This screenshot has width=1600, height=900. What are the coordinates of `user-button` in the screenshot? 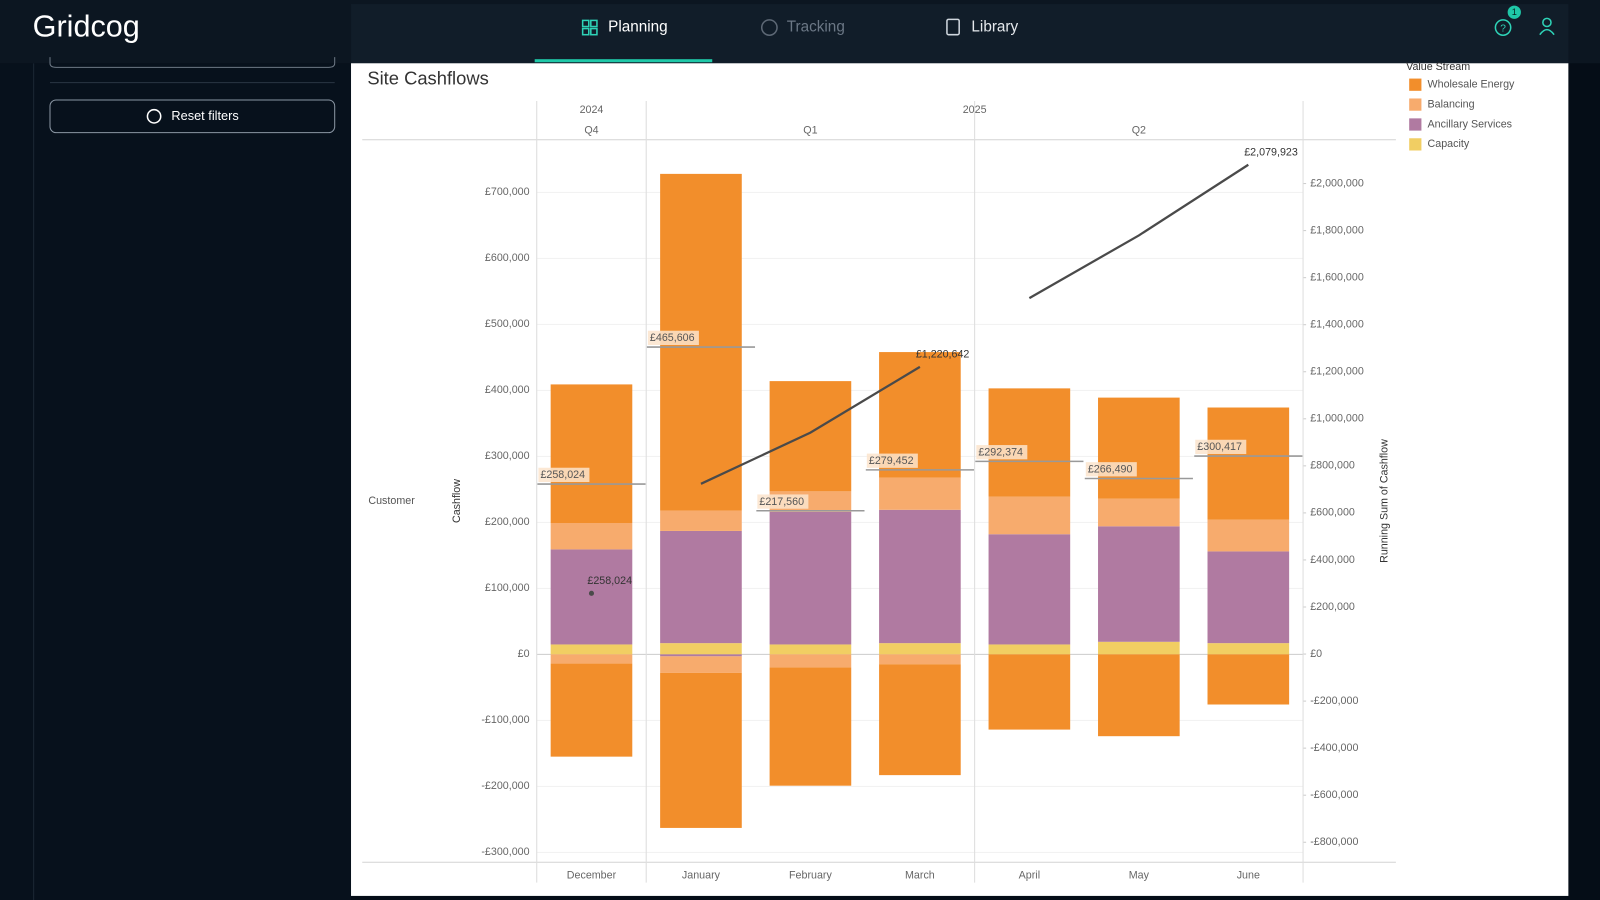 It's located at (1547, 26).